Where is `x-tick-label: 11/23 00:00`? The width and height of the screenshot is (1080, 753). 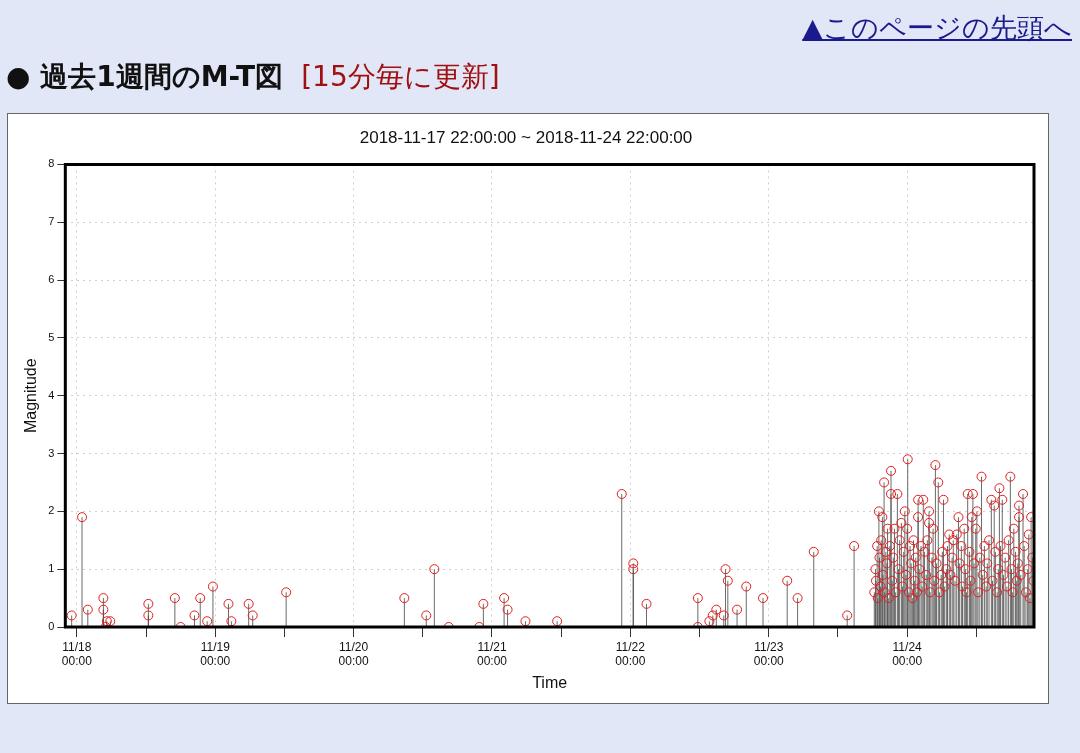 x-tick-label: 11/23 00:00 is located at coordinates (769, 653).